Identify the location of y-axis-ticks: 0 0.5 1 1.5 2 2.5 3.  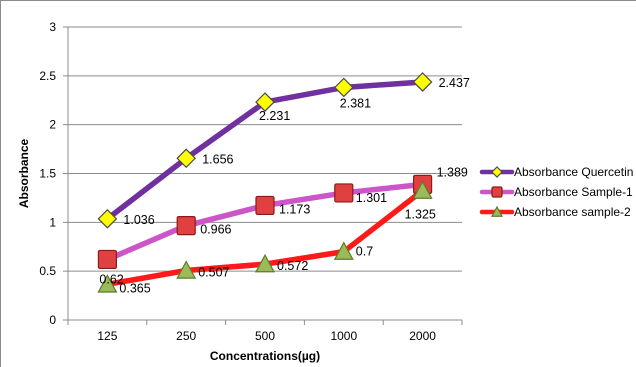
(53, 173).